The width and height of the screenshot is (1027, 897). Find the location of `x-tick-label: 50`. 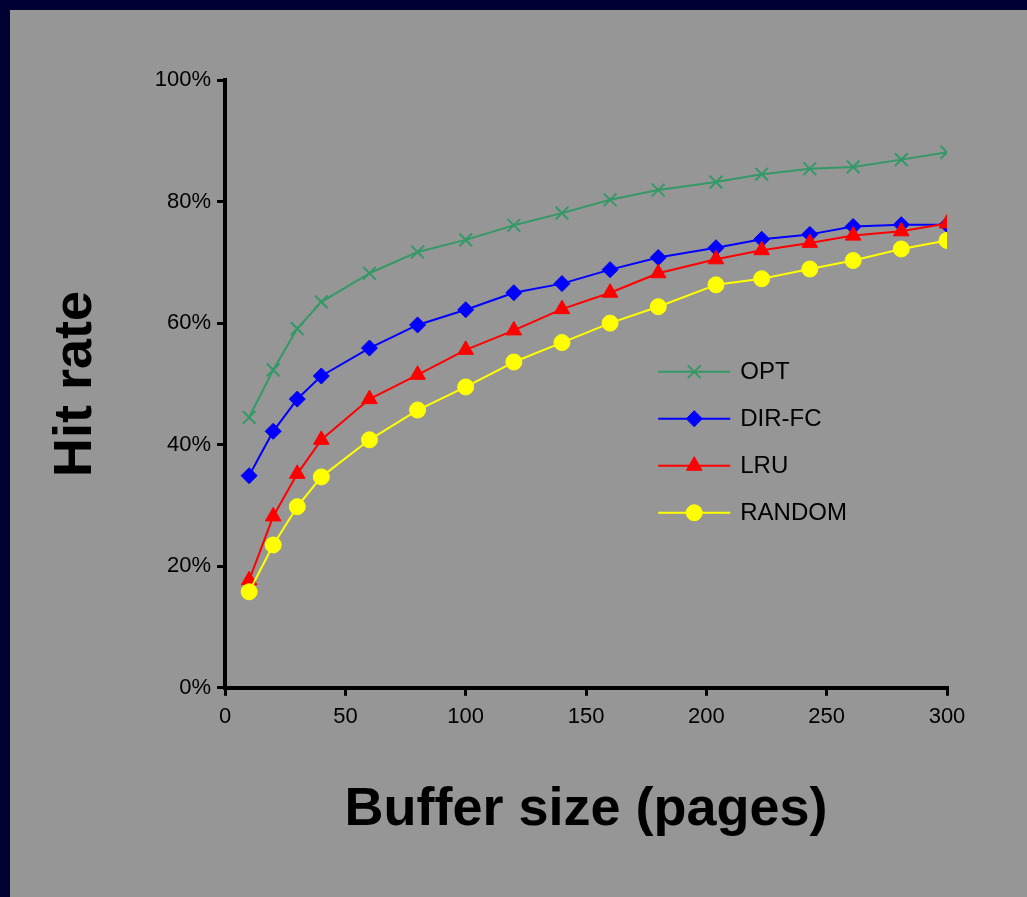

x-tick-label: 50 is located at coordinates (345, 716).